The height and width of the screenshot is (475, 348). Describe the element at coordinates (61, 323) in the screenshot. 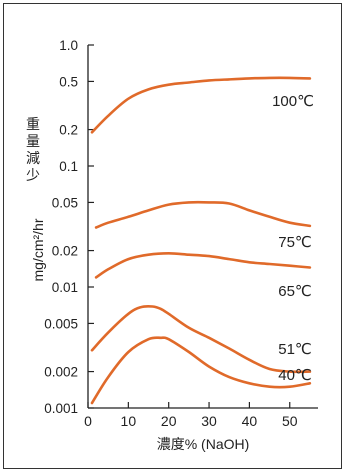

I see `y-tick-label: 0.005` at that location.